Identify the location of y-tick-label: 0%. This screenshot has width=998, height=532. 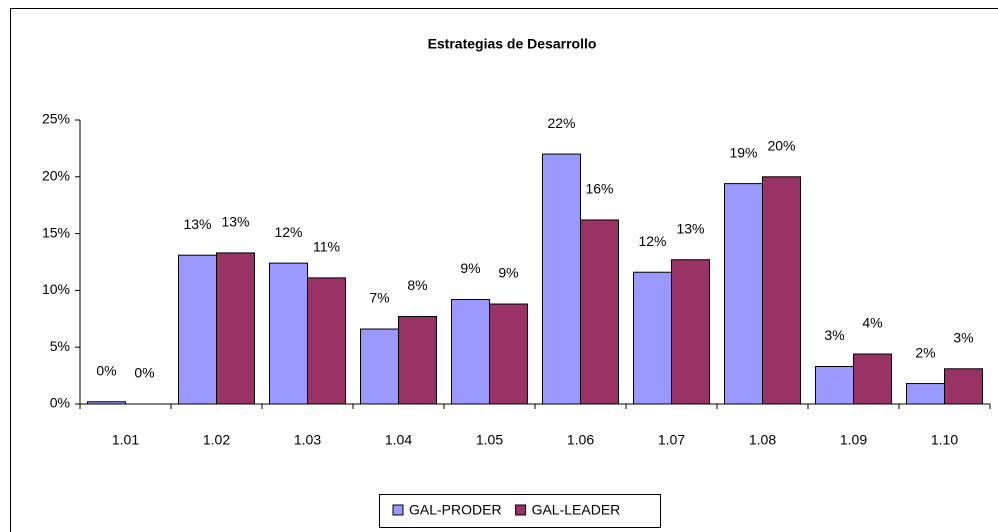
(60, 403).